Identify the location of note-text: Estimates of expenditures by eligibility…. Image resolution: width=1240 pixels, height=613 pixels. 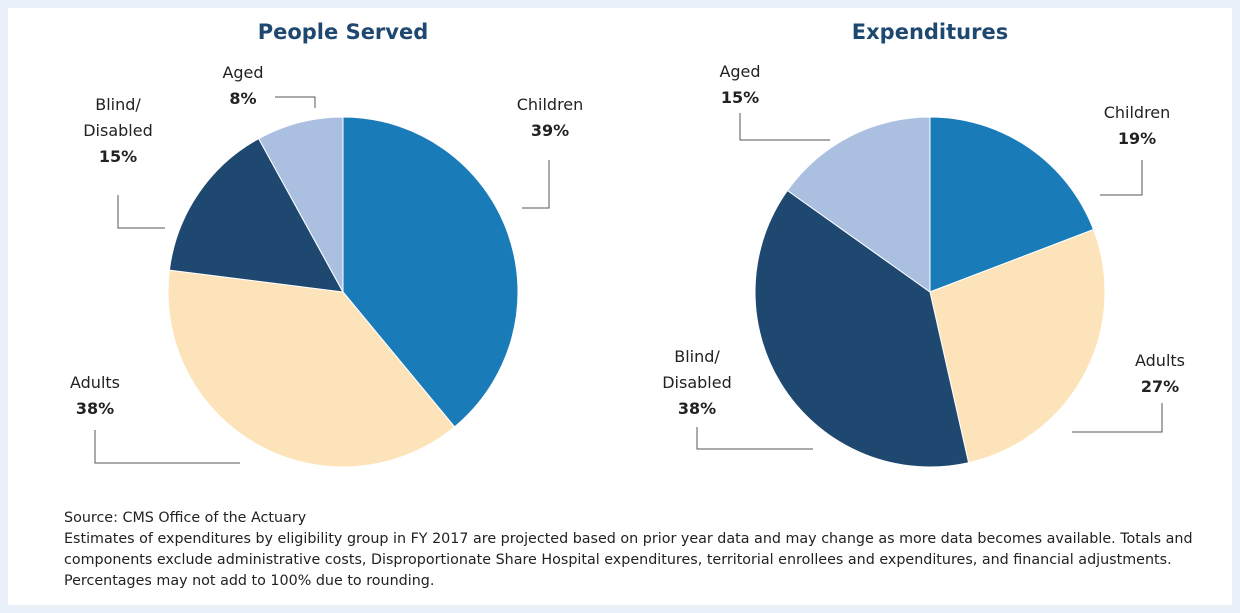
(628, 560).